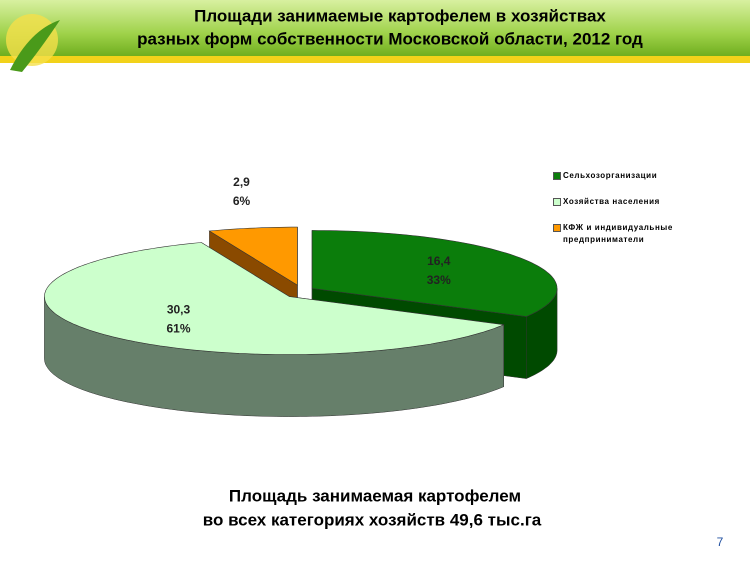 The width and height of the screenshot is (750, 562). What do you see at coordinates (372, 519) in the screenshot?
I see `footer-line: во всех категориях хозяйств 49,6 тыс.га` at bounding box center [372, 519].